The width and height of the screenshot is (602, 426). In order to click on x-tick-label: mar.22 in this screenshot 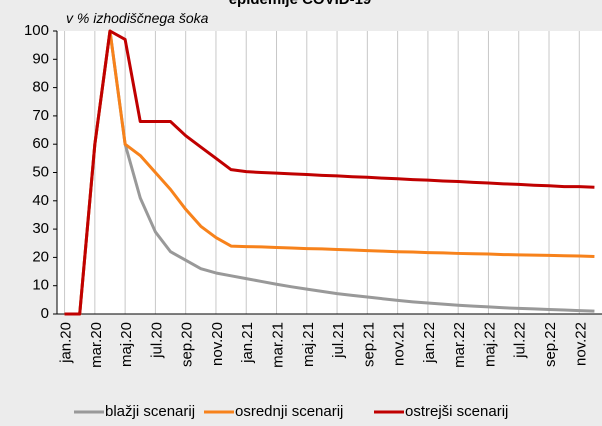, I will do `click(459, 345)`.